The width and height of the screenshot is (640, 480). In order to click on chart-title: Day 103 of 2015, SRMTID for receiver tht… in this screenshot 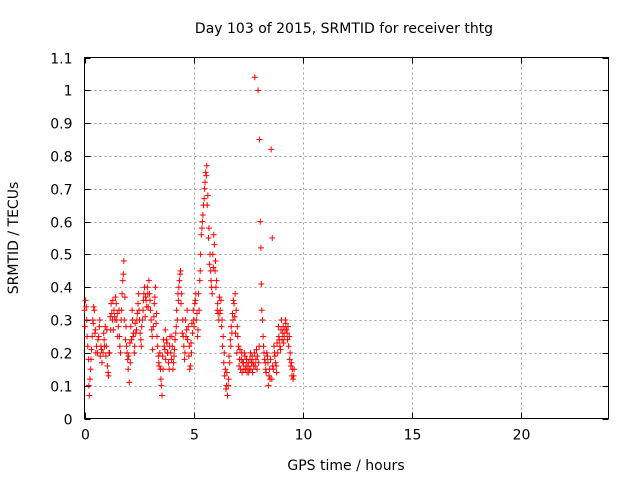, I will do `click(344, 29)`.